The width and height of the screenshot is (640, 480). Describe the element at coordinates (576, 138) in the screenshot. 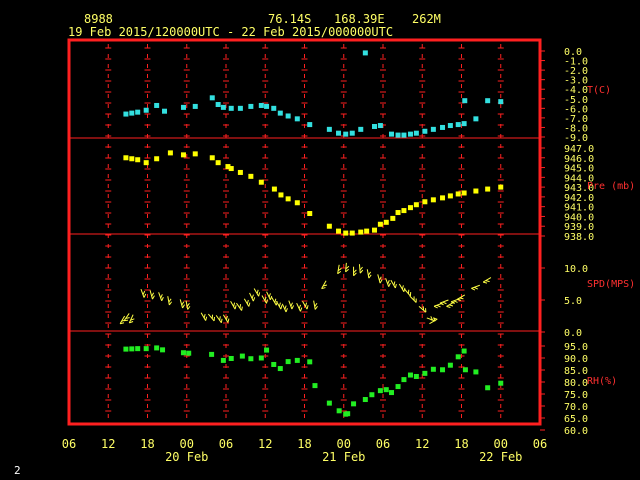

I see `y-tick-label: -9.0` at that location.